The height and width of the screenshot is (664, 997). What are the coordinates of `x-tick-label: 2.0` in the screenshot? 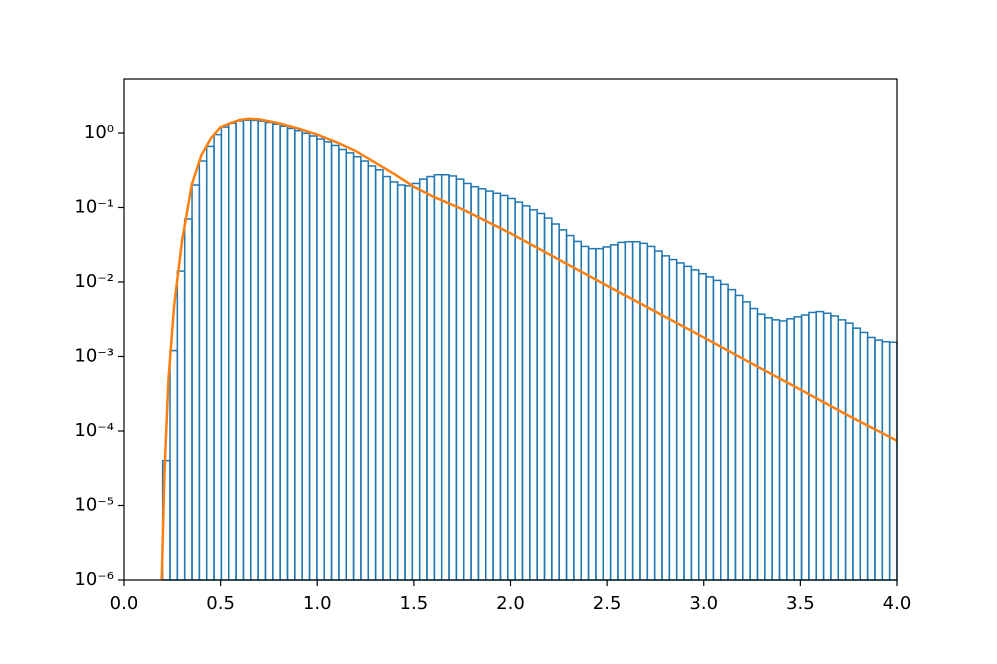 It's located at (510, 603).